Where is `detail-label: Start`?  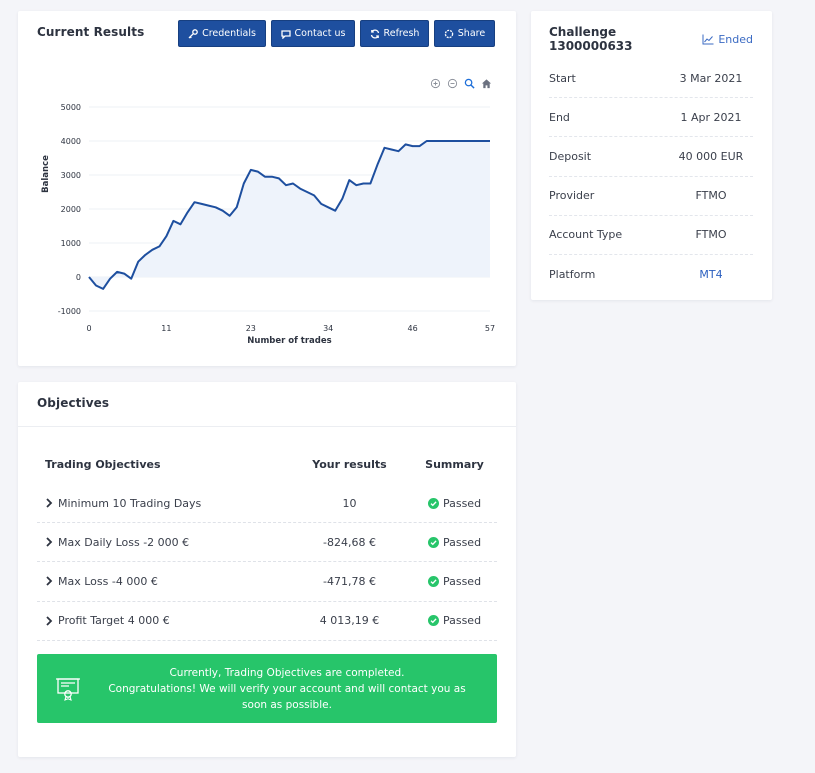 detail-label: Start is located at coordinates (562, 78).